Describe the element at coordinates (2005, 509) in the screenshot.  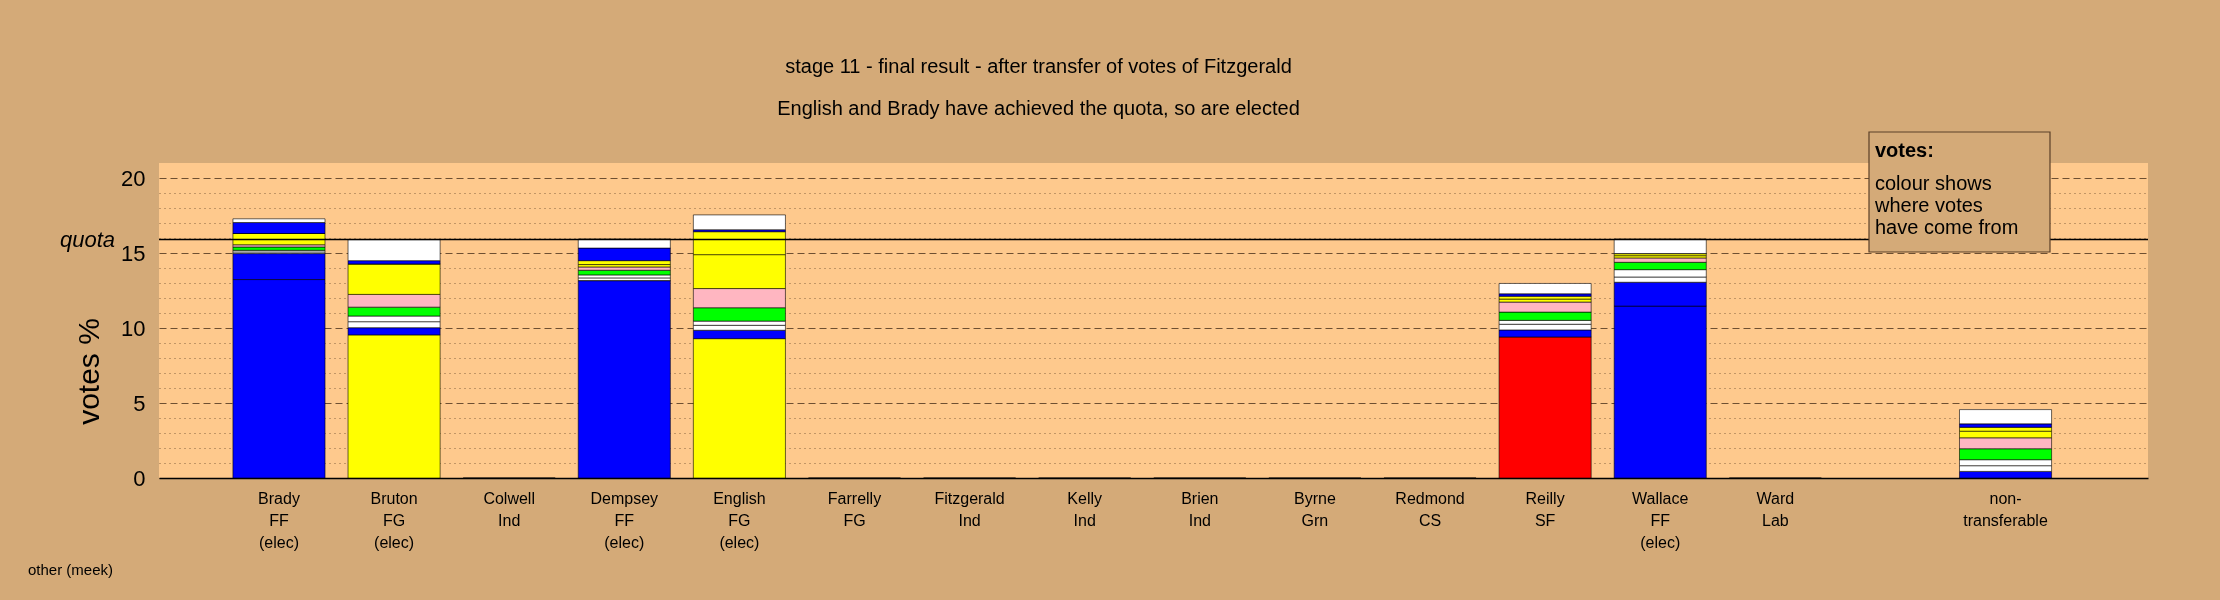
I see `x-tick-label: non- transferable` at that location.